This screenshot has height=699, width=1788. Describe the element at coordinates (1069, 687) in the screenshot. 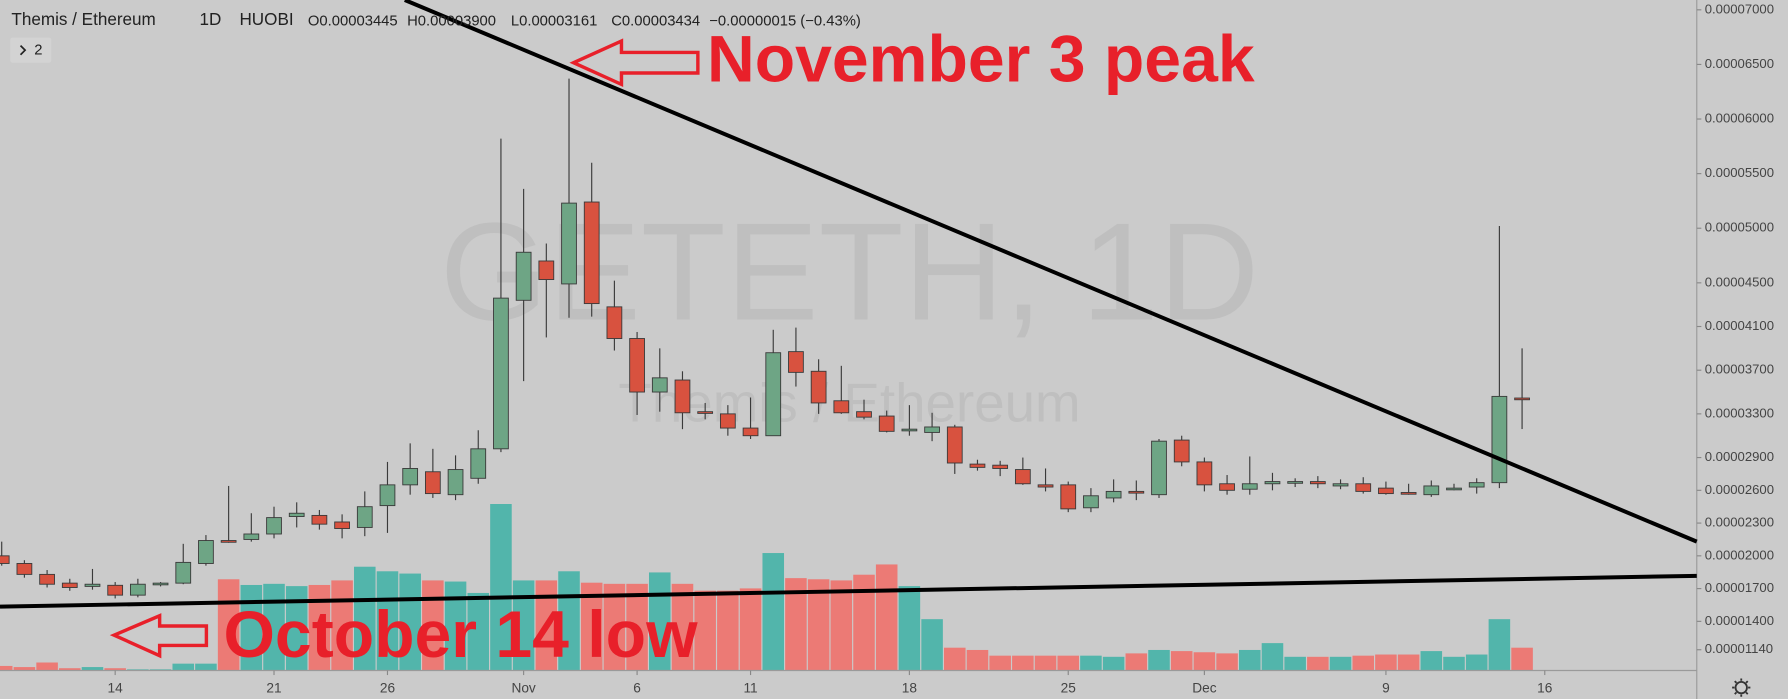

I see `x-tick-label: 25` at that location.